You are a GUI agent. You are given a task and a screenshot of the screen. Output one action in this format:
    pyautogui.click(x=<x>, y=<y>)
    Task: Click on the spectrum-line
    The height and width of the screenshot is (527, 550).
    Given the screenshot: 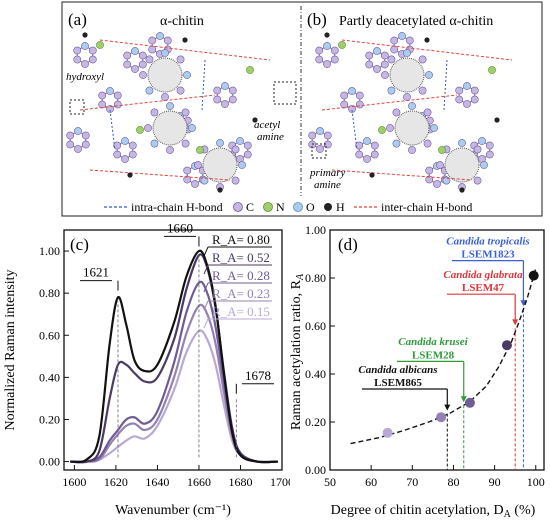 What is the action you would take?
    pyautogui.click(x=174, y=396)
    